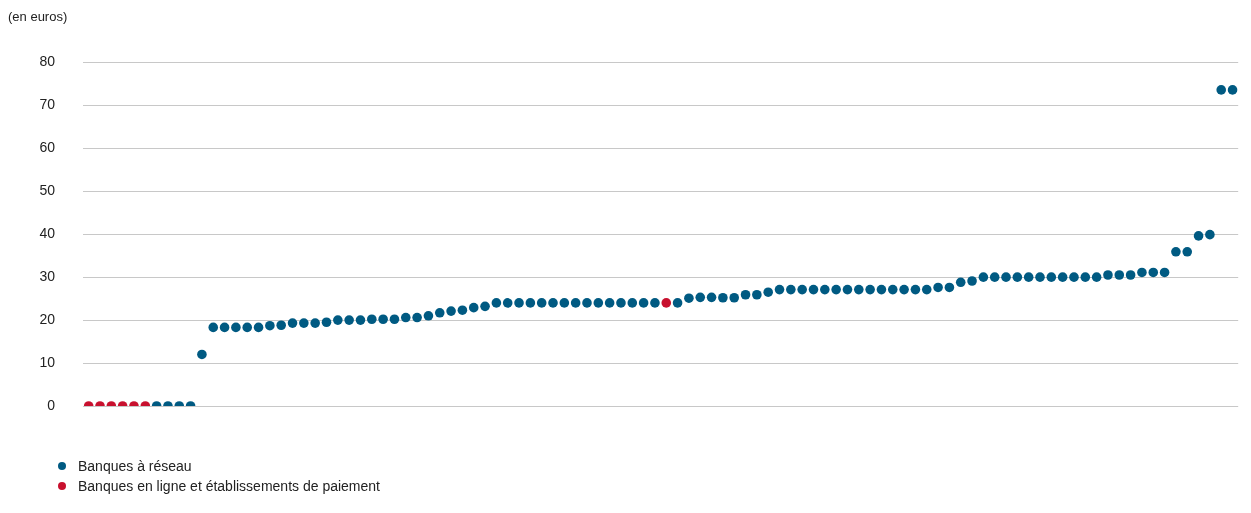 Image resolution: width=1251 pixels, height=513 pixels. I want to click on y-axis-title: (en euros), so click(38, 17).